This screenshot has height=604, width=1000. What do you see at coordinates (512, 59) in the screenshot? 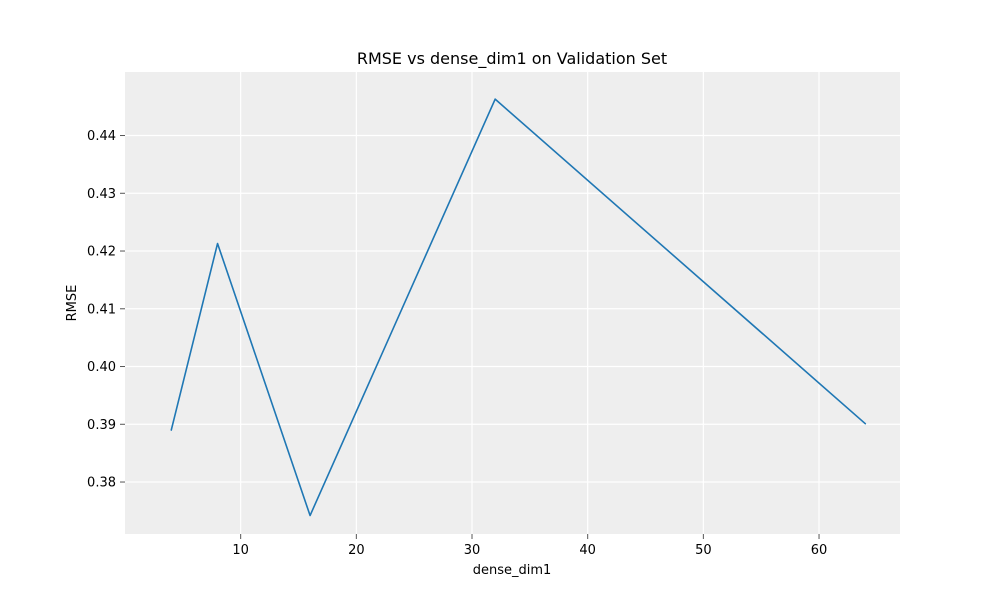
I see `chart-title: RMSE vs dense_dim1 on Validation Set` at bounding box center [512, 59].